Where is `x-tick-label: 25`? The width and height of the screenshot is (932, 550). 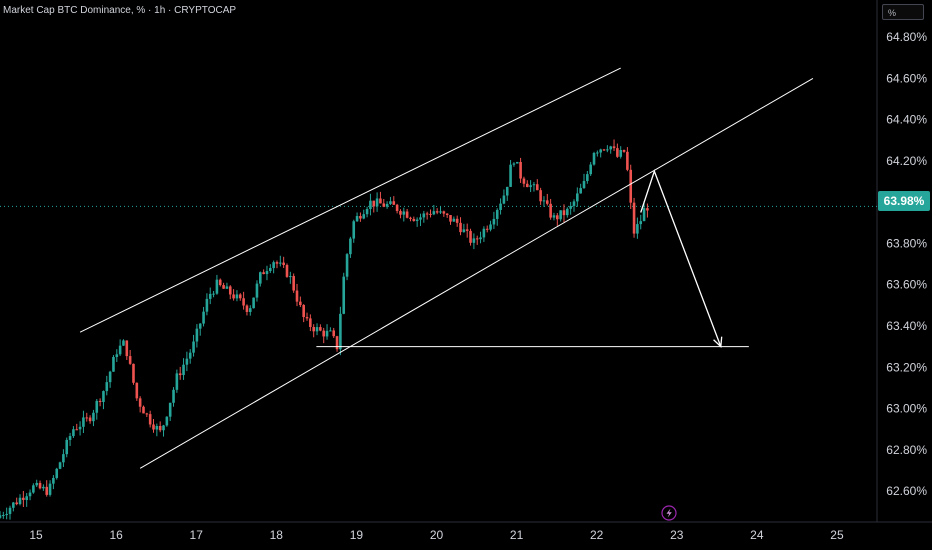 x-tick-label: 25 is located at coordinates (837, 535).